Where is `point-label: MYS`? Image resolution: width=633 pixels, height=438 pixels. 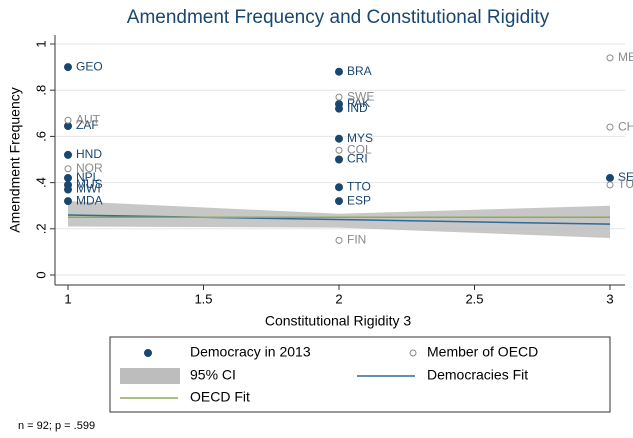
point-label: MYS is located at coordinates (360, 138).